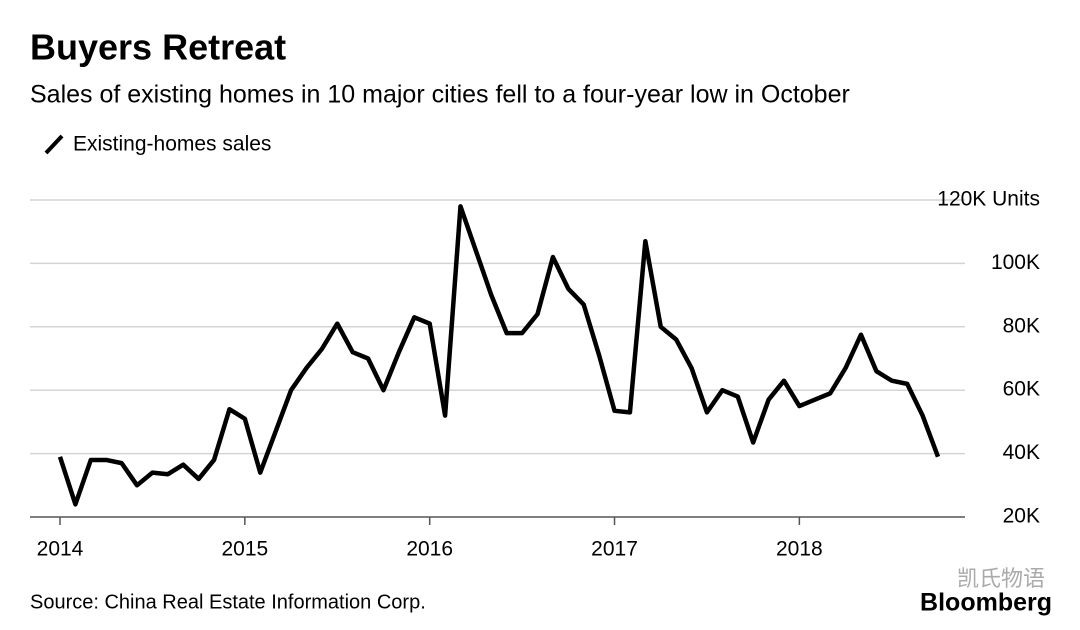  What do you see at coordinates (1021, 325) in the screenshot?
I see `y-tick-label: 80K` at bounding box center [1021, 325].